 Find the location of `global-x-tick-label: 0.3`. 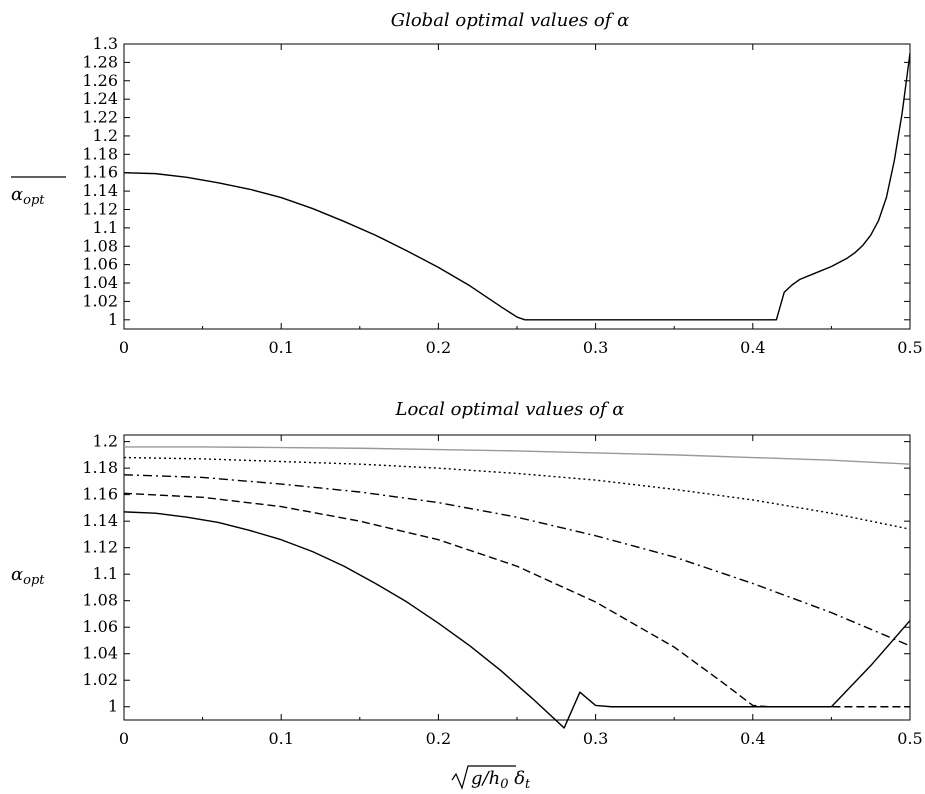

global-x-tick-label: 0.3 is located at coordinates (595, 347).